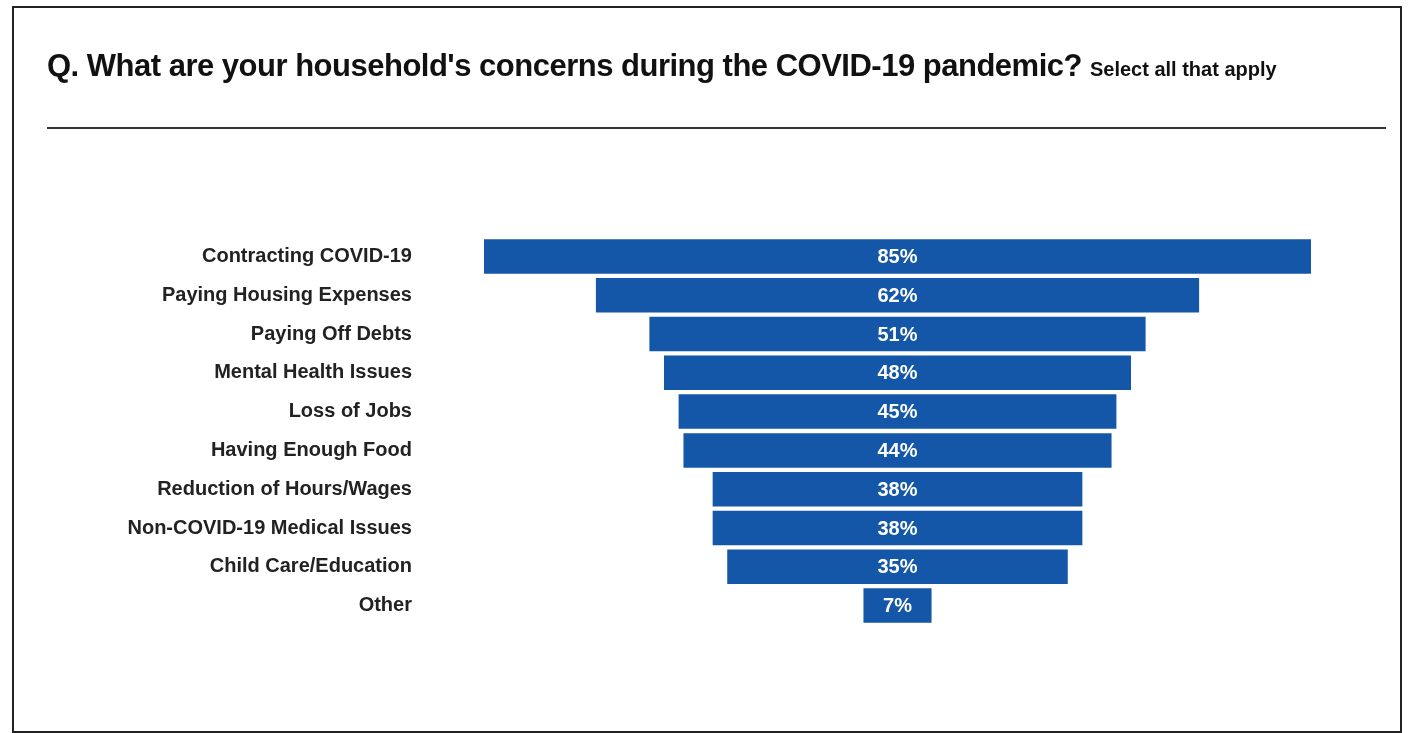  What do you see at coordinates (311, 448) in the screenshot?
I see `category-label: Having Enough Food` at bounding box center [311, 448].